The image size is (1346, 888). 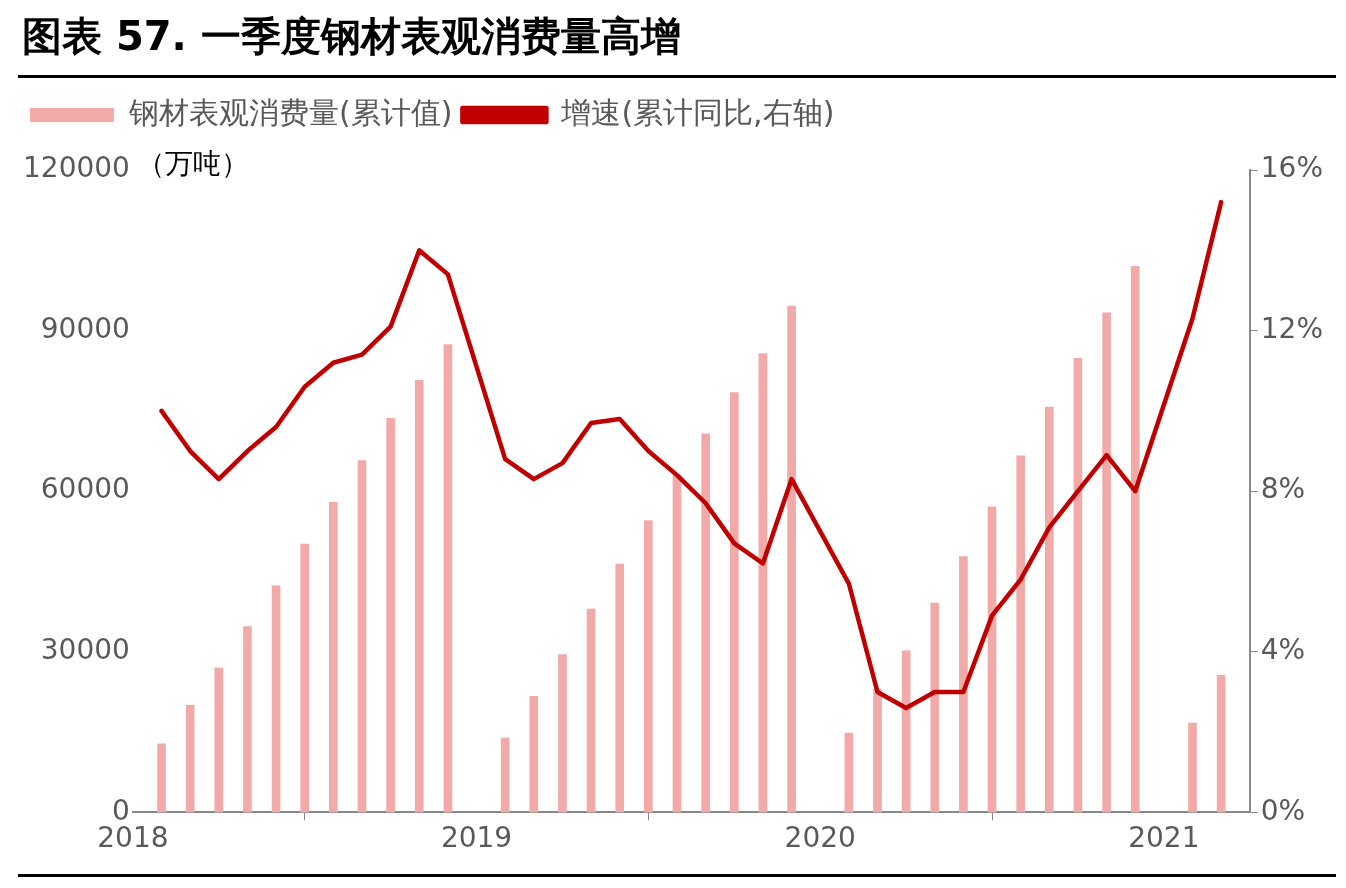 What do you see at coordinates (290, 112) in the screenshot?
I see `legend-label: 钢材表观消费量(累计值)` at bounding box center [290, 112].